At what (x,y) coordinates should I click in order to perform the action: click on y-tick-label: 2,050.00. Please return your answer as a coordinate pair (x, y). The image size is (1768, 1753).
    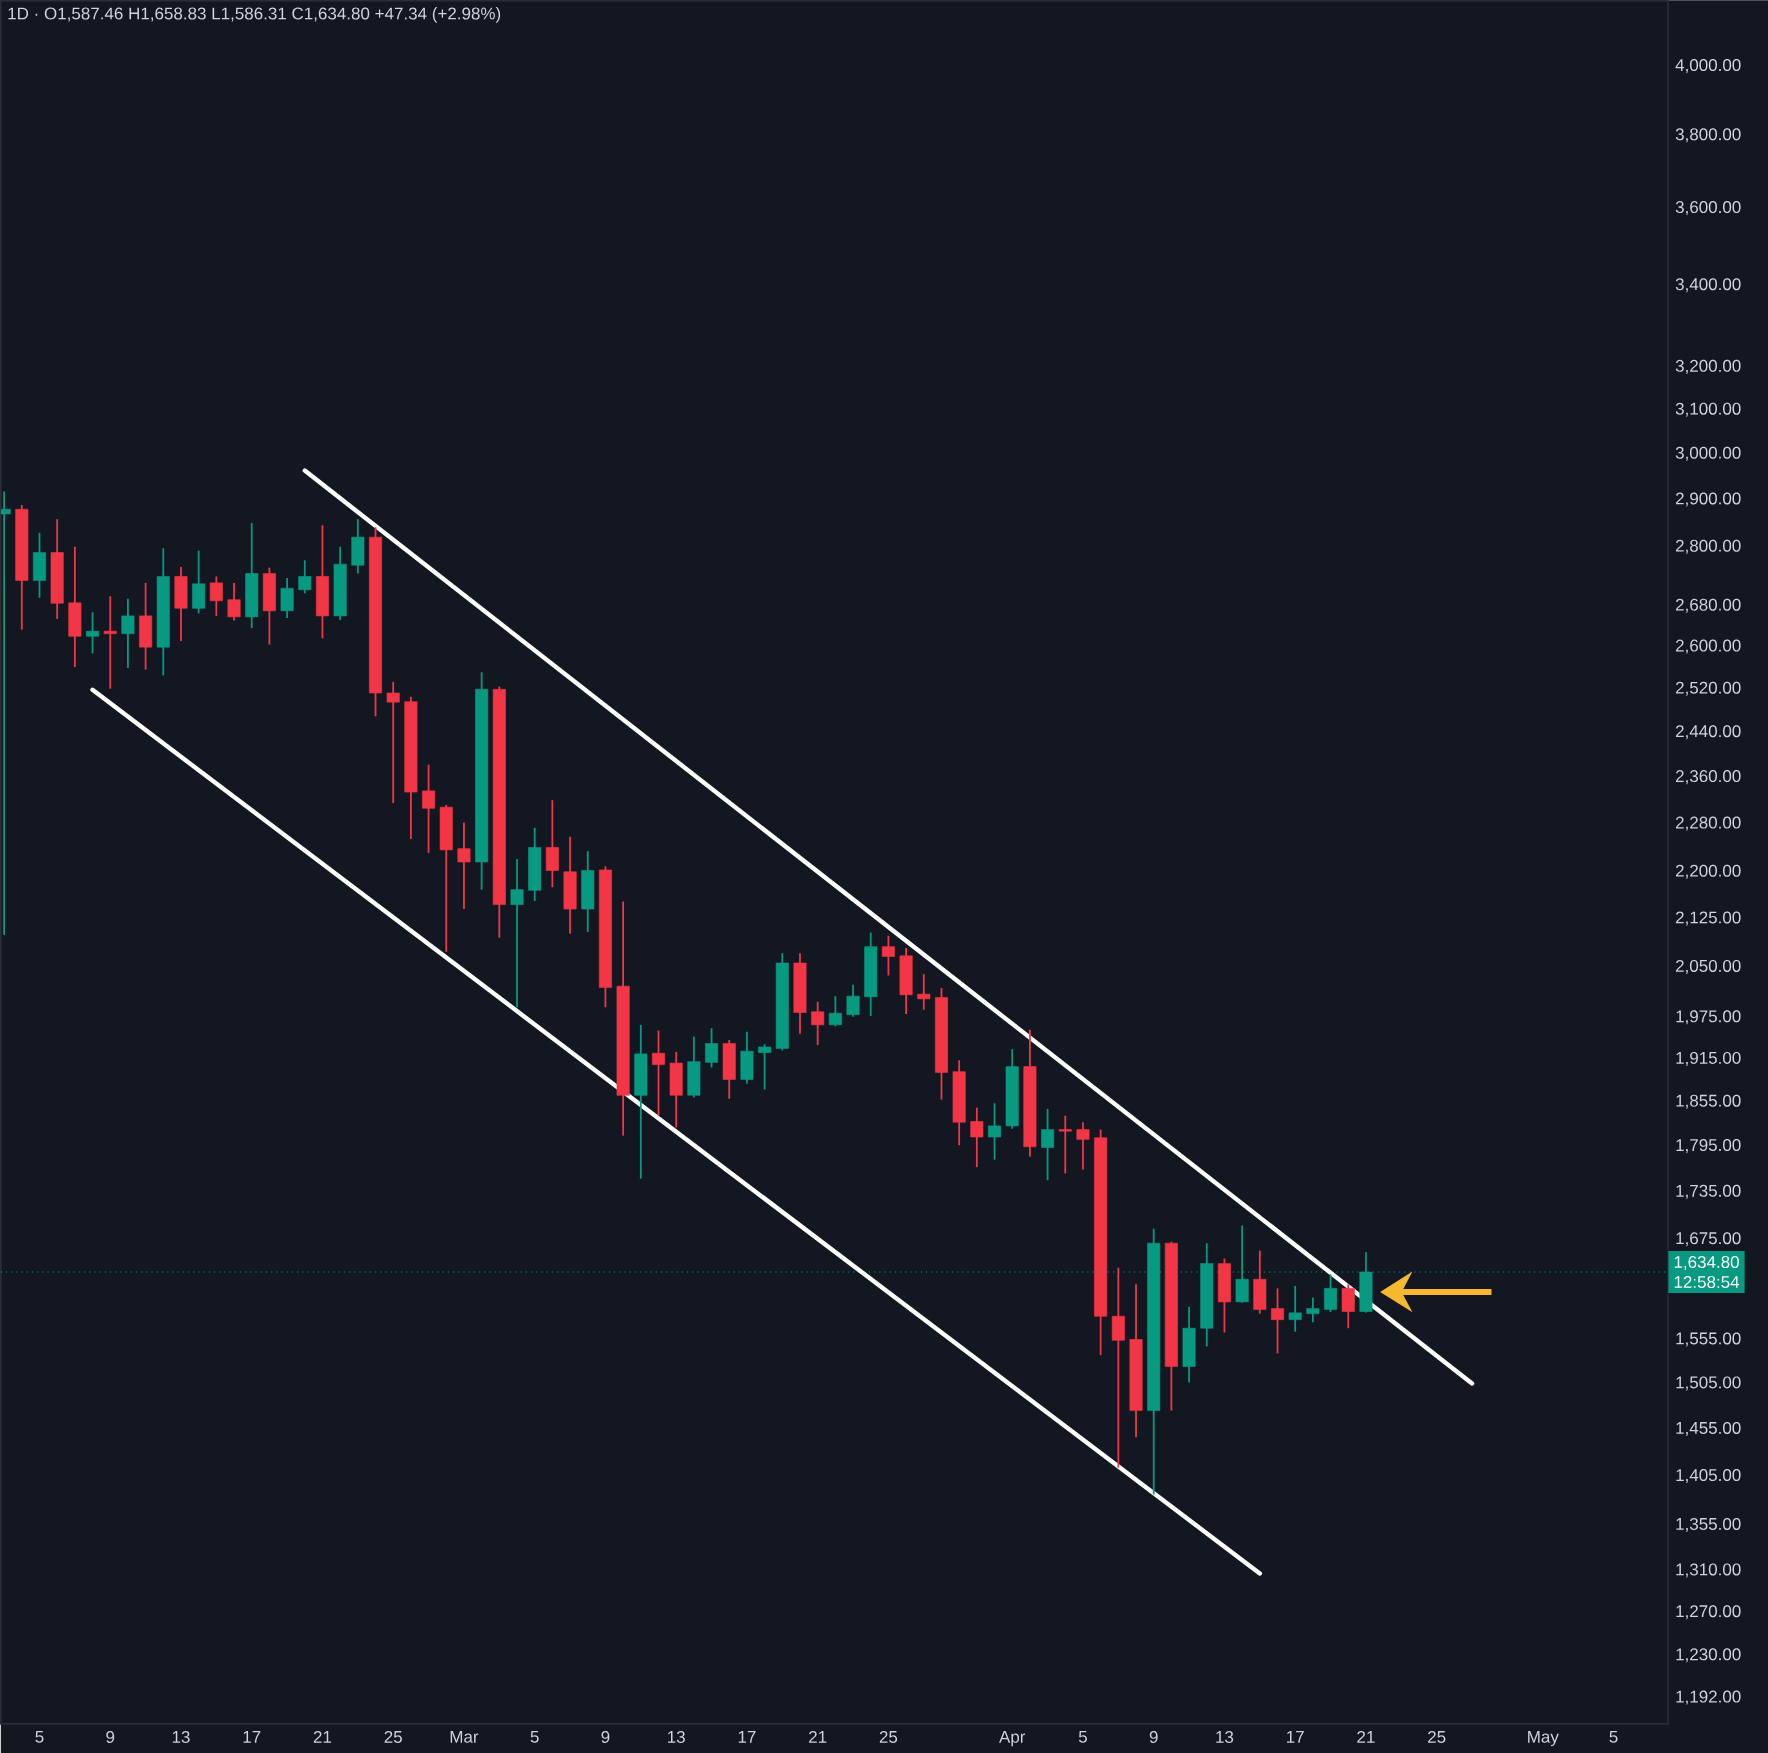
    Looking at the image, I should click on (1708, 966).